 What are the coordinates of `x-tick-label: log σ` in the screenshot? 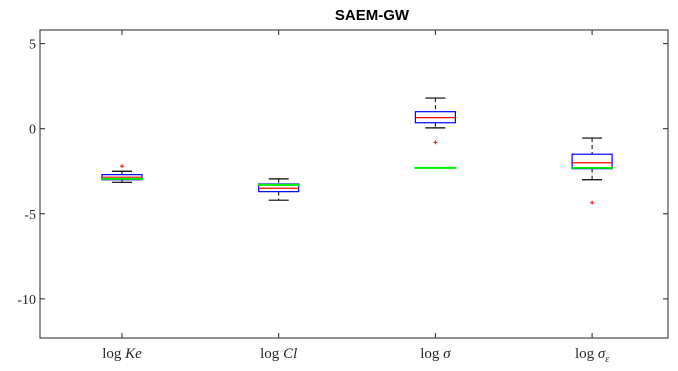 It's located at (435, 354).